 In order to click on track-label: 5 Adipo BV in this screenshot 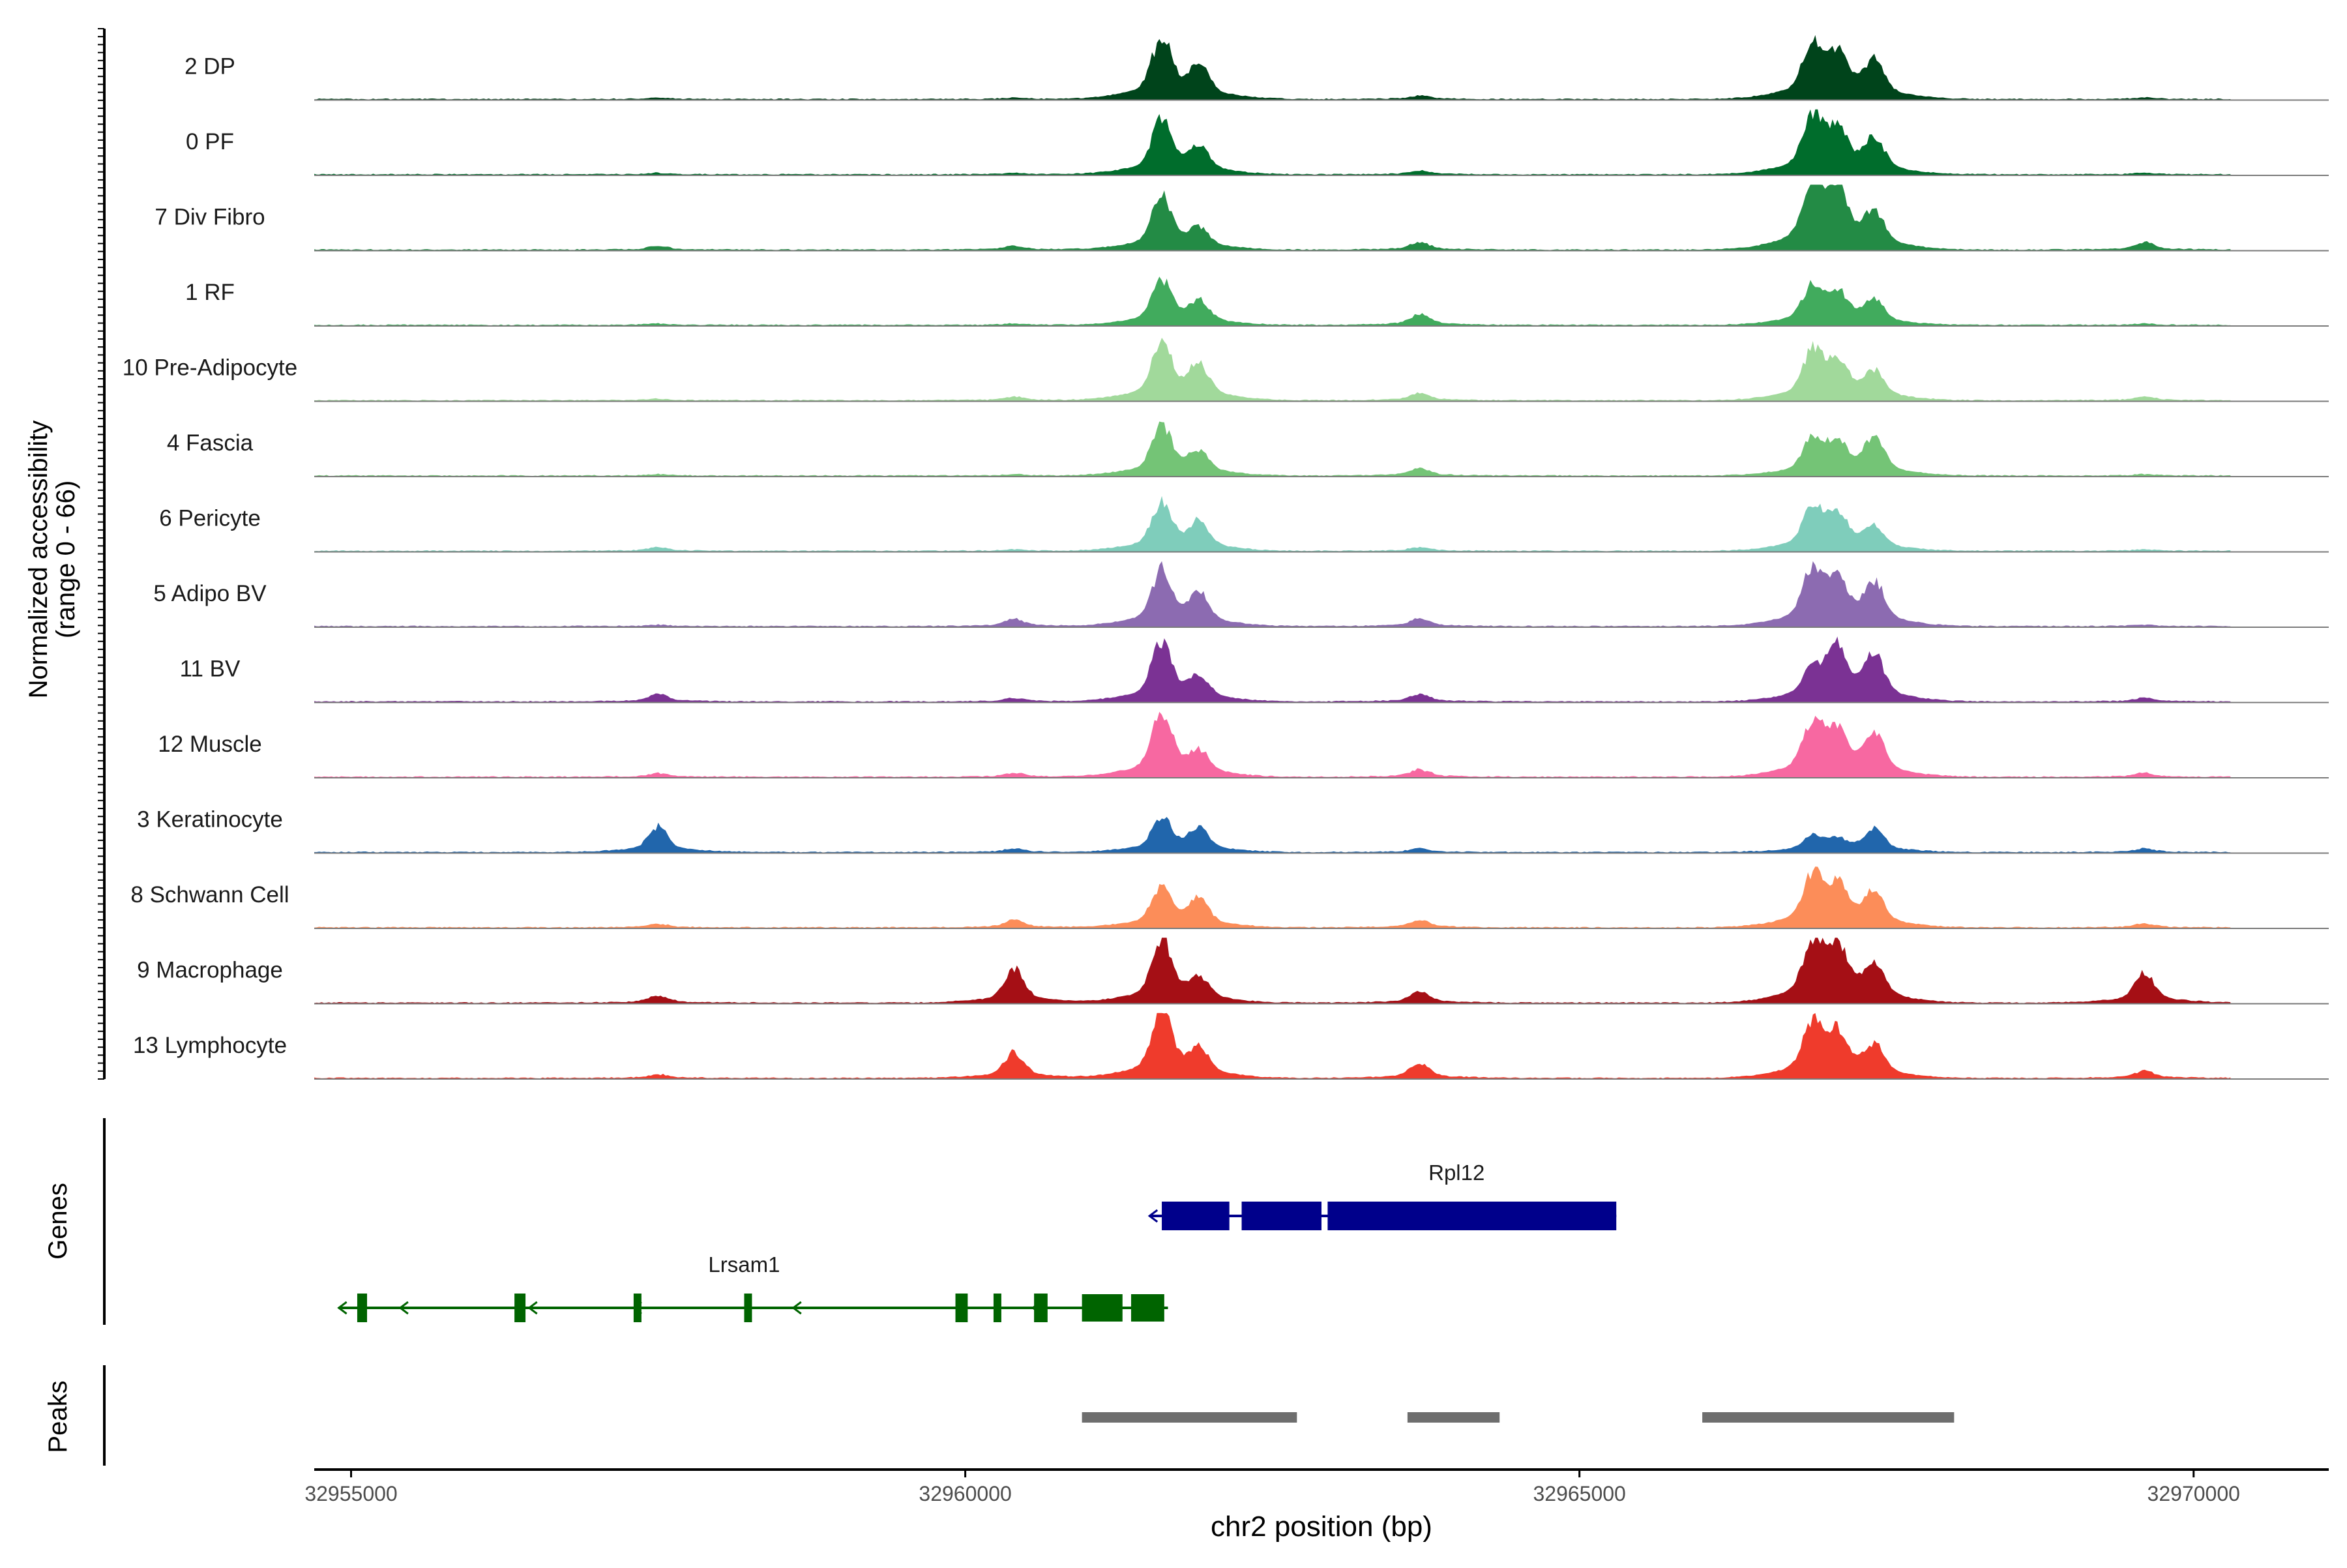, I will do `click(210, 594)`.